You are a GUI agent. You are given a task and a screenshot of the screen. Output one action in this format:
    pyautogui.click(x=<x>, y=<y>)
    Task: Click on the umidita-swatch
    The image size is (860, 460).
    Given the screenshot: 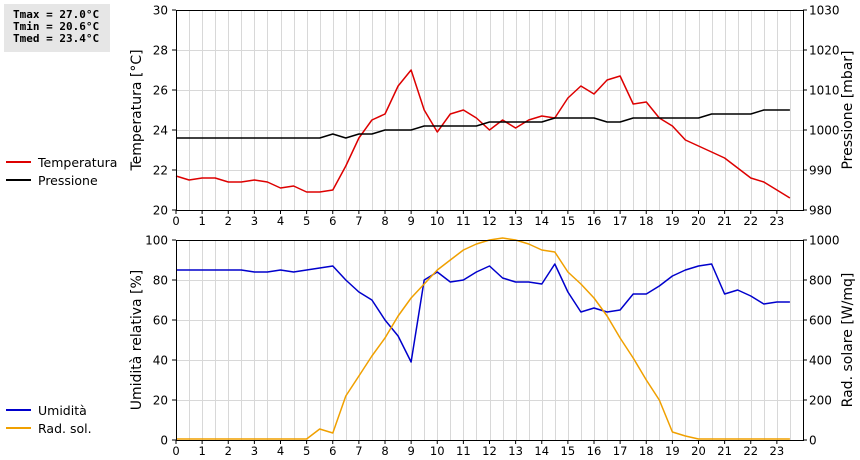 What is the action you would take?
    pyautogui.click(x=18, y=410)
    